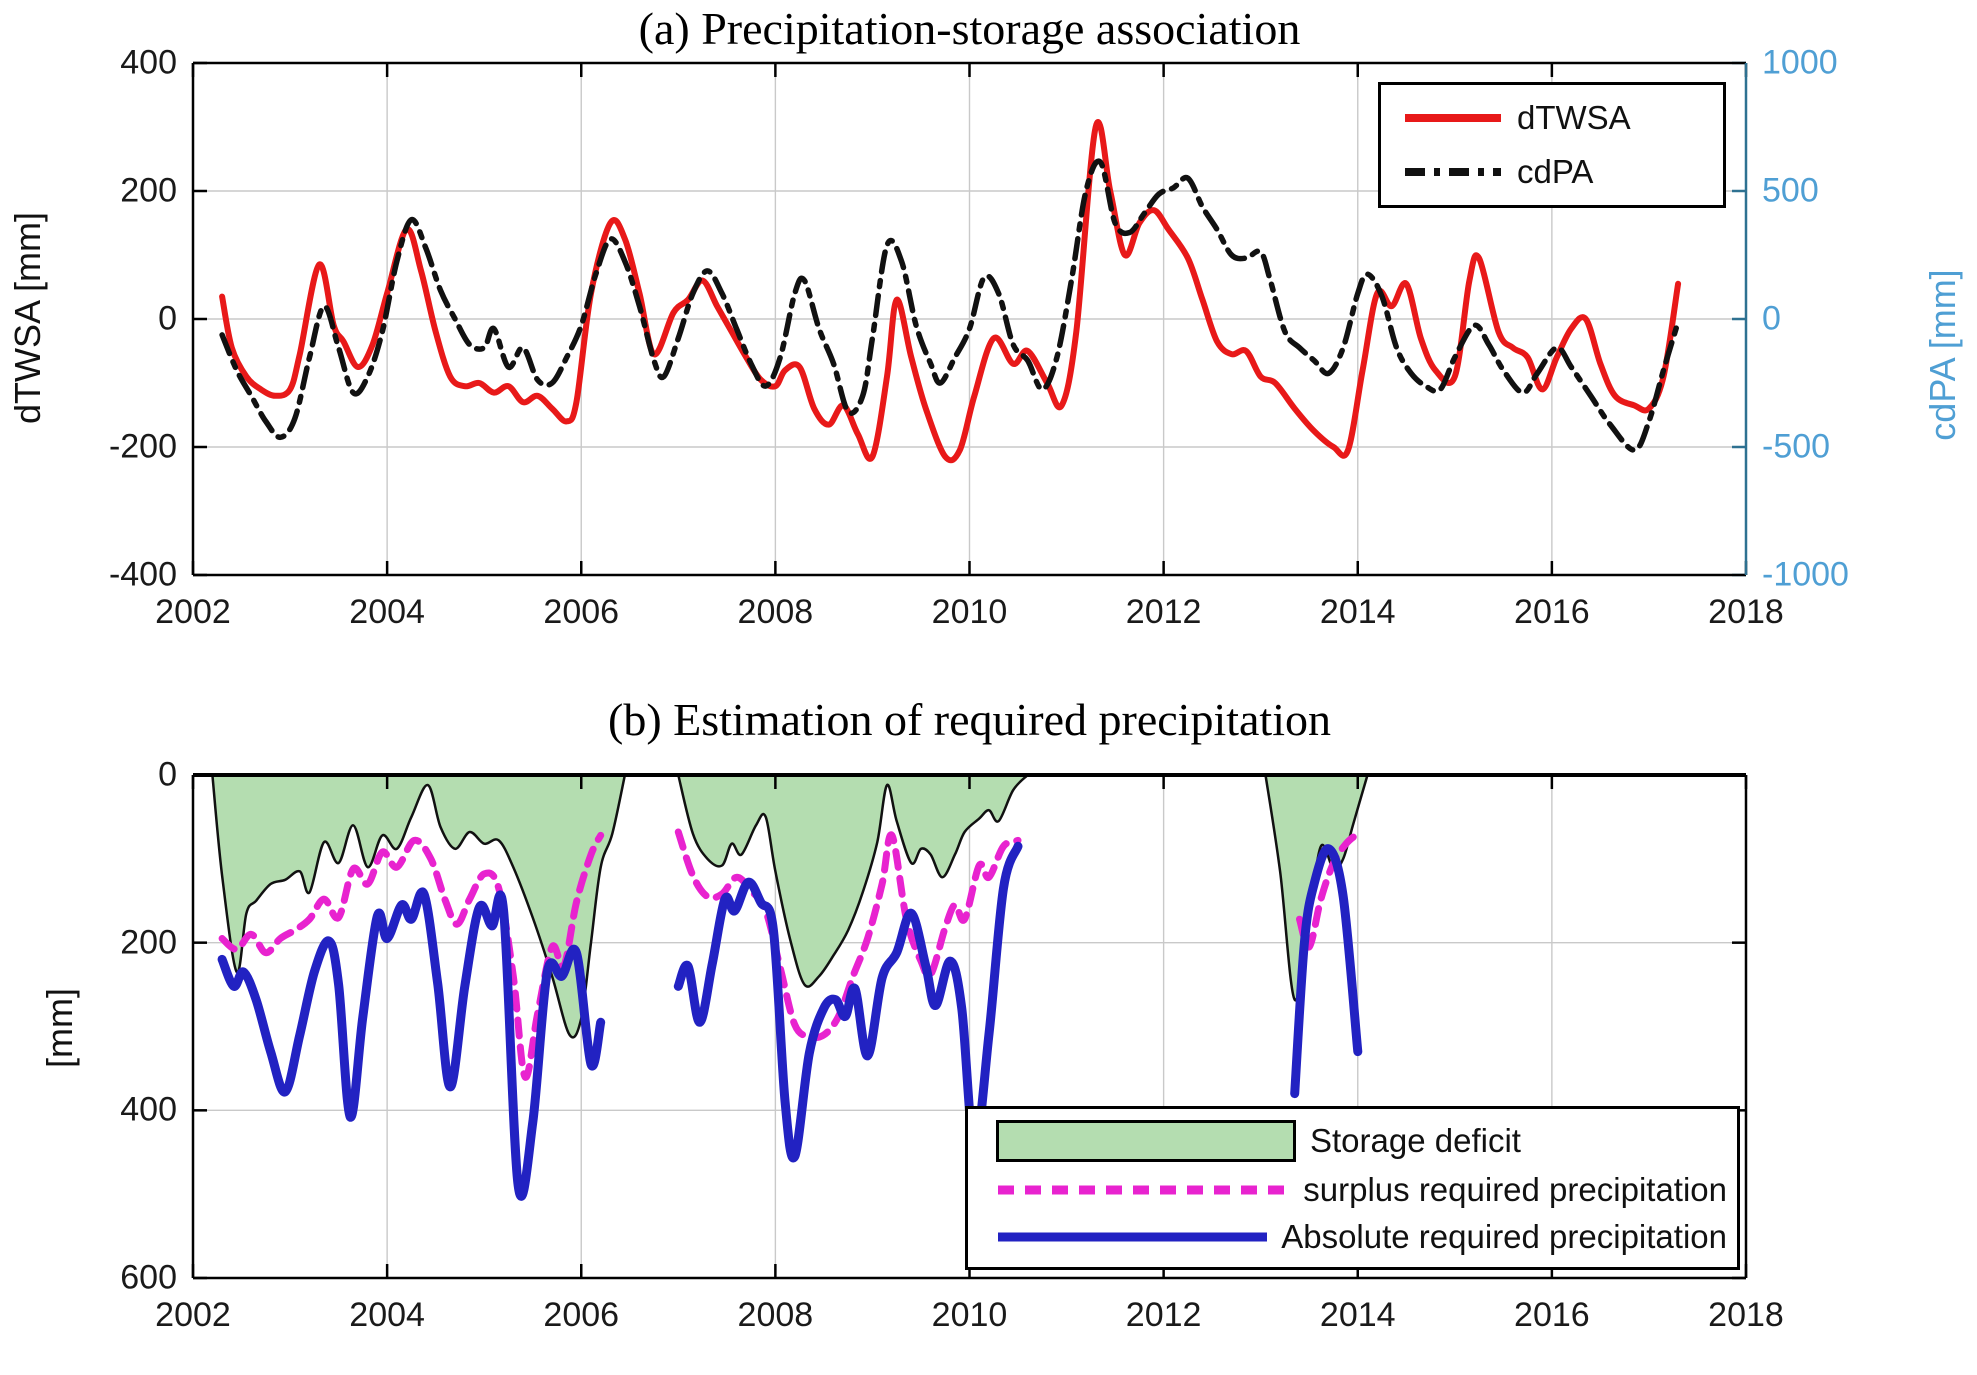  I want to click on panel-a-ylabel-right: cdPA [mm], so click(1942, 355).